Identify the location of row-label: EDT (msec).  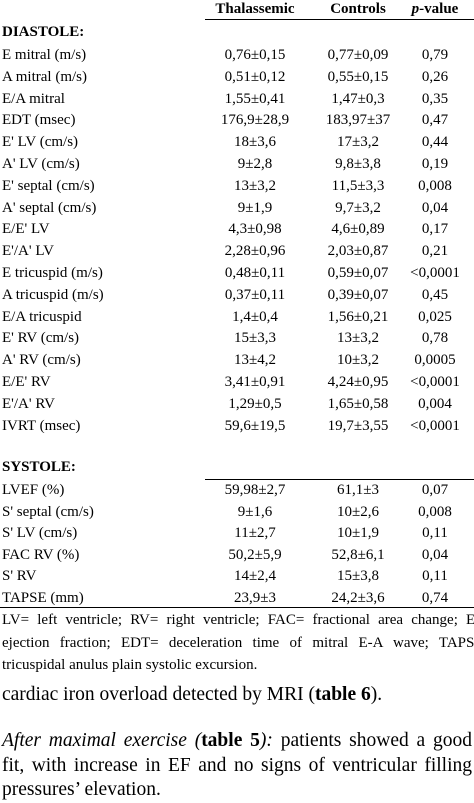
(39, 120).